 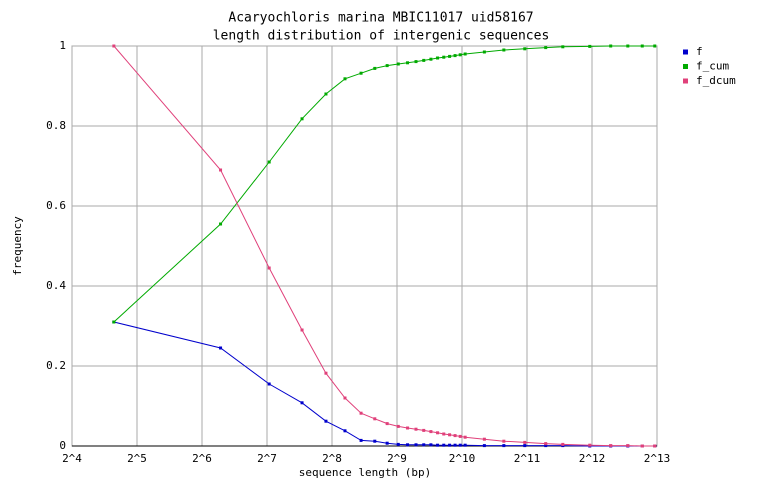 I want to click on x-tick-label: 2^11, so click(x=527, y=458).